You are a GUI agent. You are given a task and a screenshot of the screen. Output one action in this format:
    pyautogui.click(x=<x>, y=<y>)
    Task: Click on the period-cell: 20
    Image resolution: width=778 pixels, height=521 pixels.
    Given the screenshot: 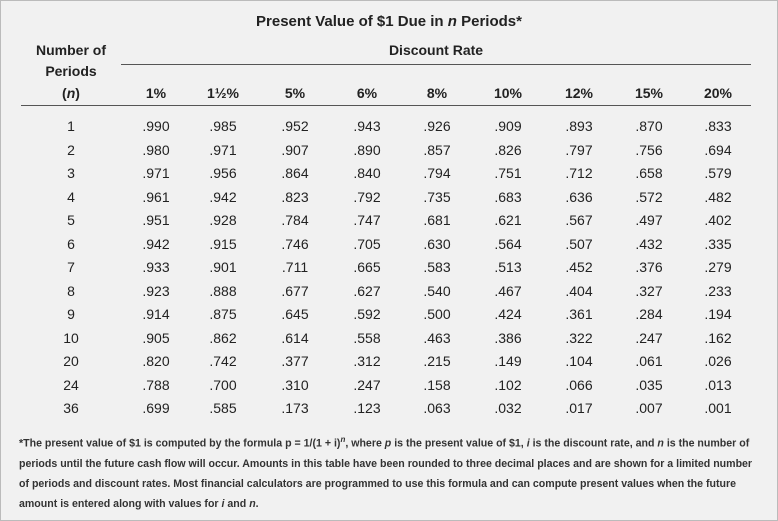 What is the action you would take?
    pyautogui.click(x=71, y=361)
    